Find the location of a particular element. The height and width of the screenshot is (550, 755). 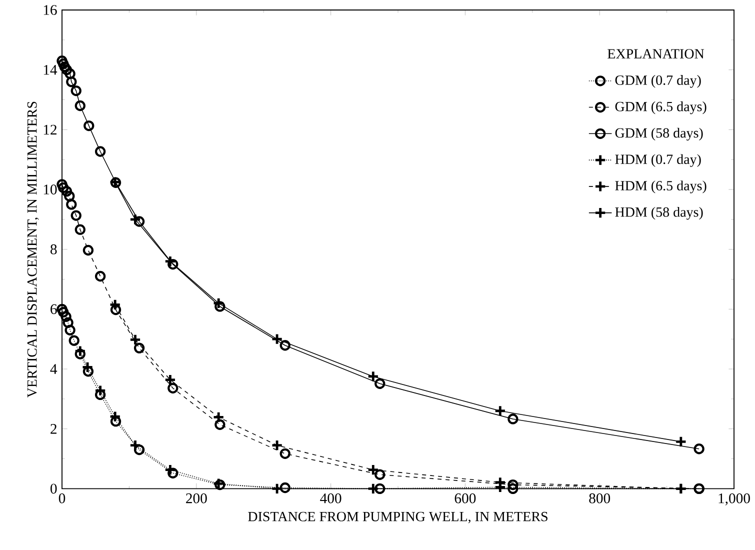

x-tick-label: 0 is located at coordinates (62, 498).